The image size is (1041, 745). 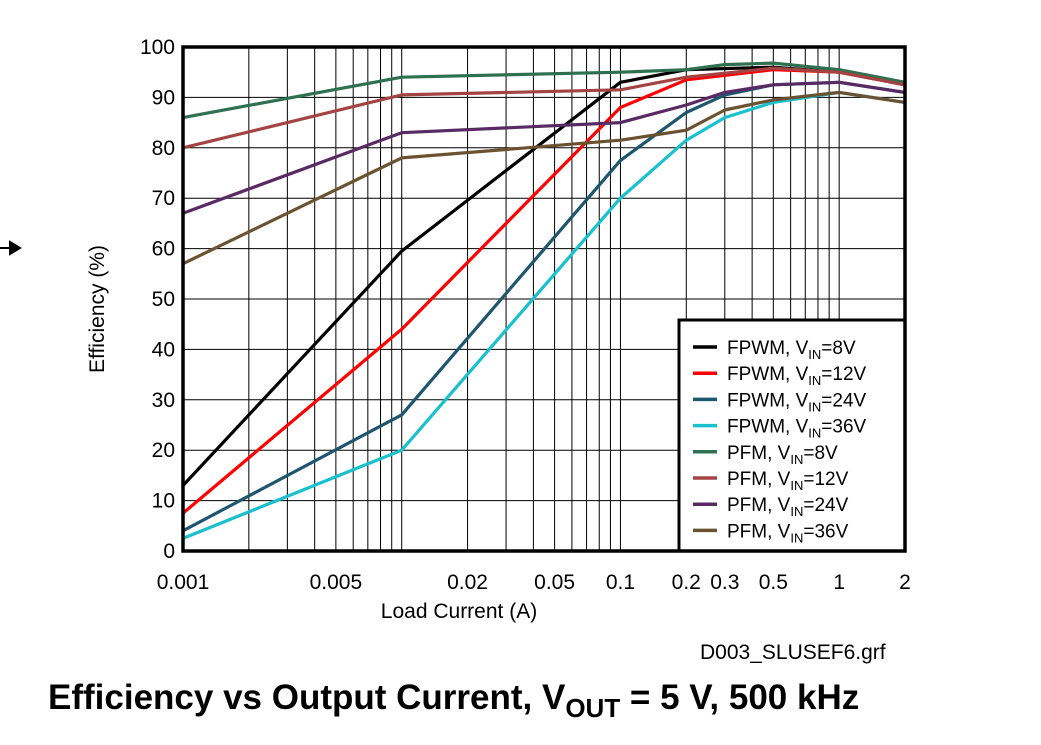 I want to click on x-tick-label: 0.02, so click(x=467, y=582).